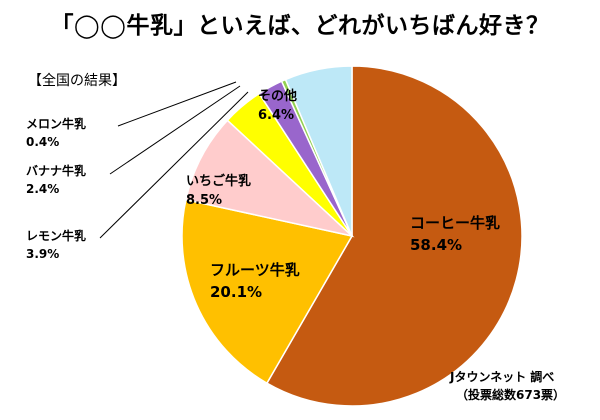 This screenshot has height=420, width=600. I want to click on slice-name-label-1: フルーツ牛乳, so click(255, 270).